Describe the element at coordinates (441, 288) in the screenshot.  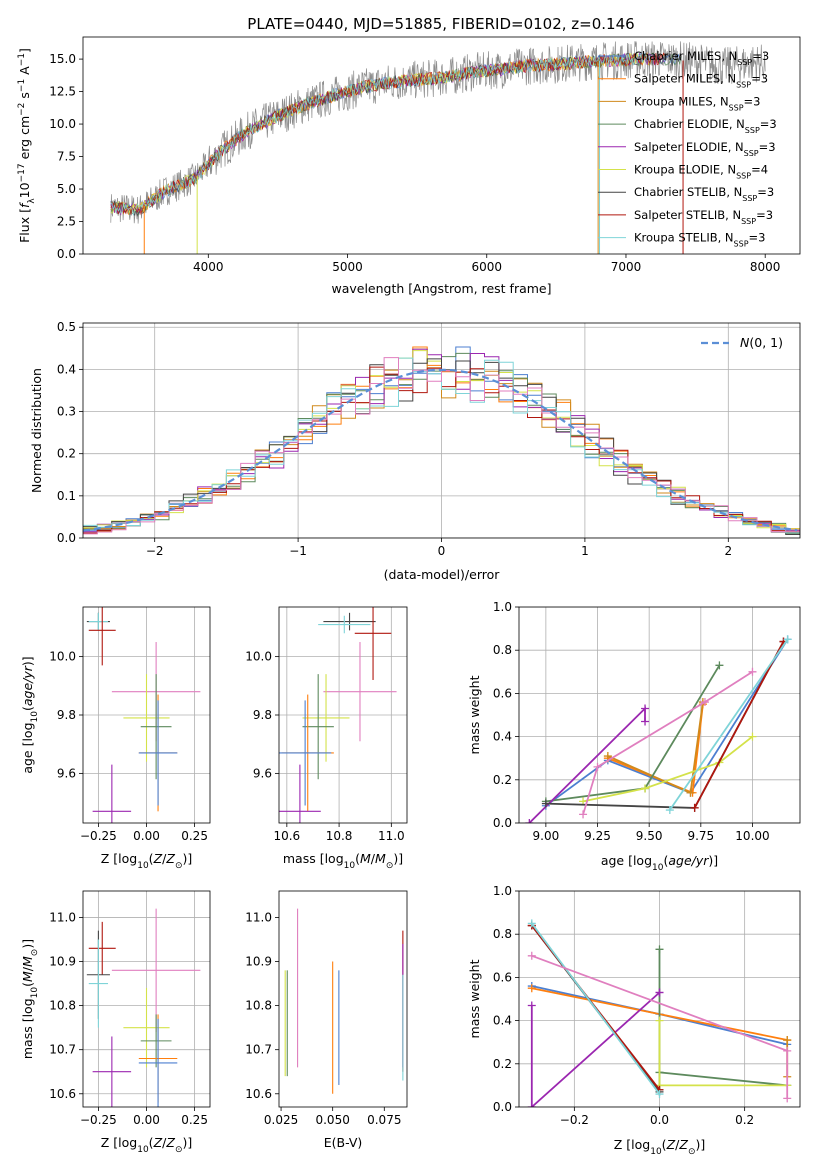
I see `x-axis-label: wavelength [Angstrom, rest frame]` at that location.